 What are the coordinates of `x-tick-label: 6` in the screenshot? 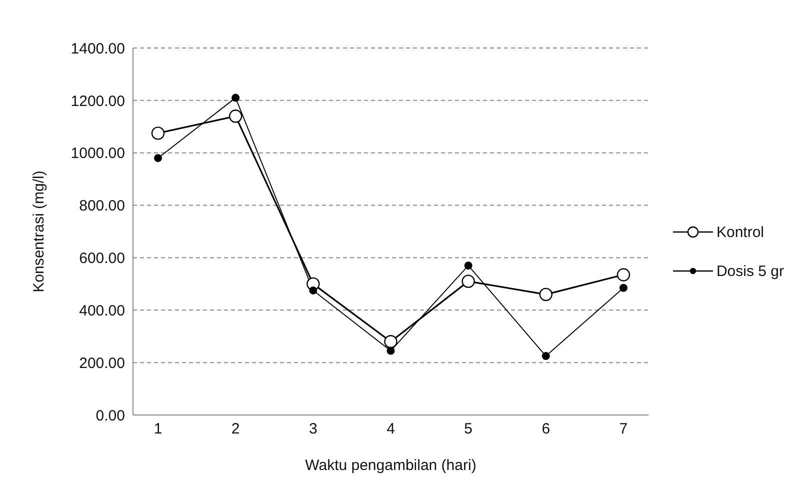 It's located at (546, 429).